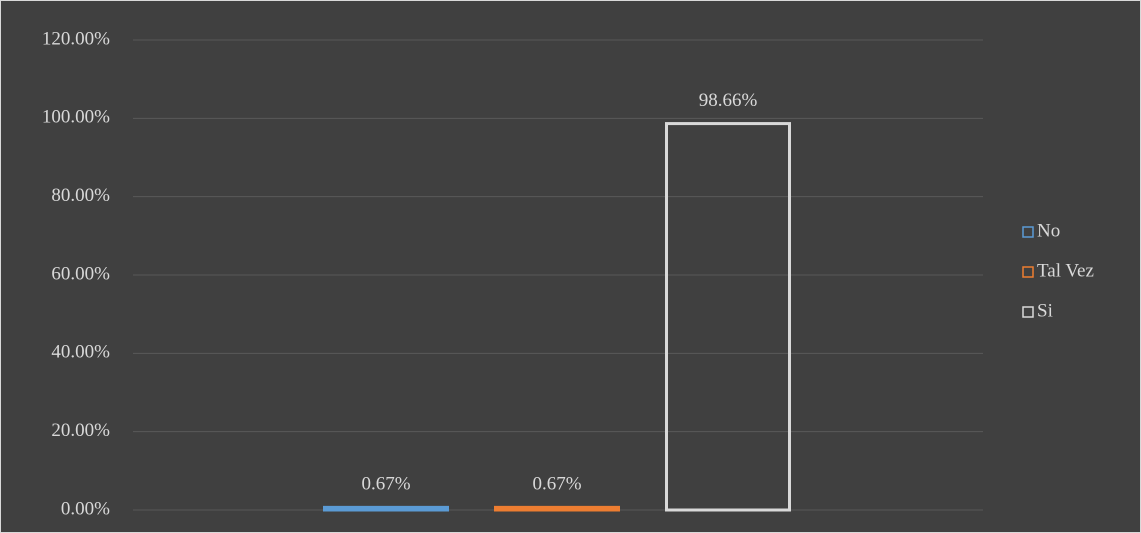 Image resolution: width=1141 pixels, height=533 pixels. What do you see at coordinates (80, 195) in the screenshot?
I see `y-tick-label: 80.00%` at bounding box center [80, 195].